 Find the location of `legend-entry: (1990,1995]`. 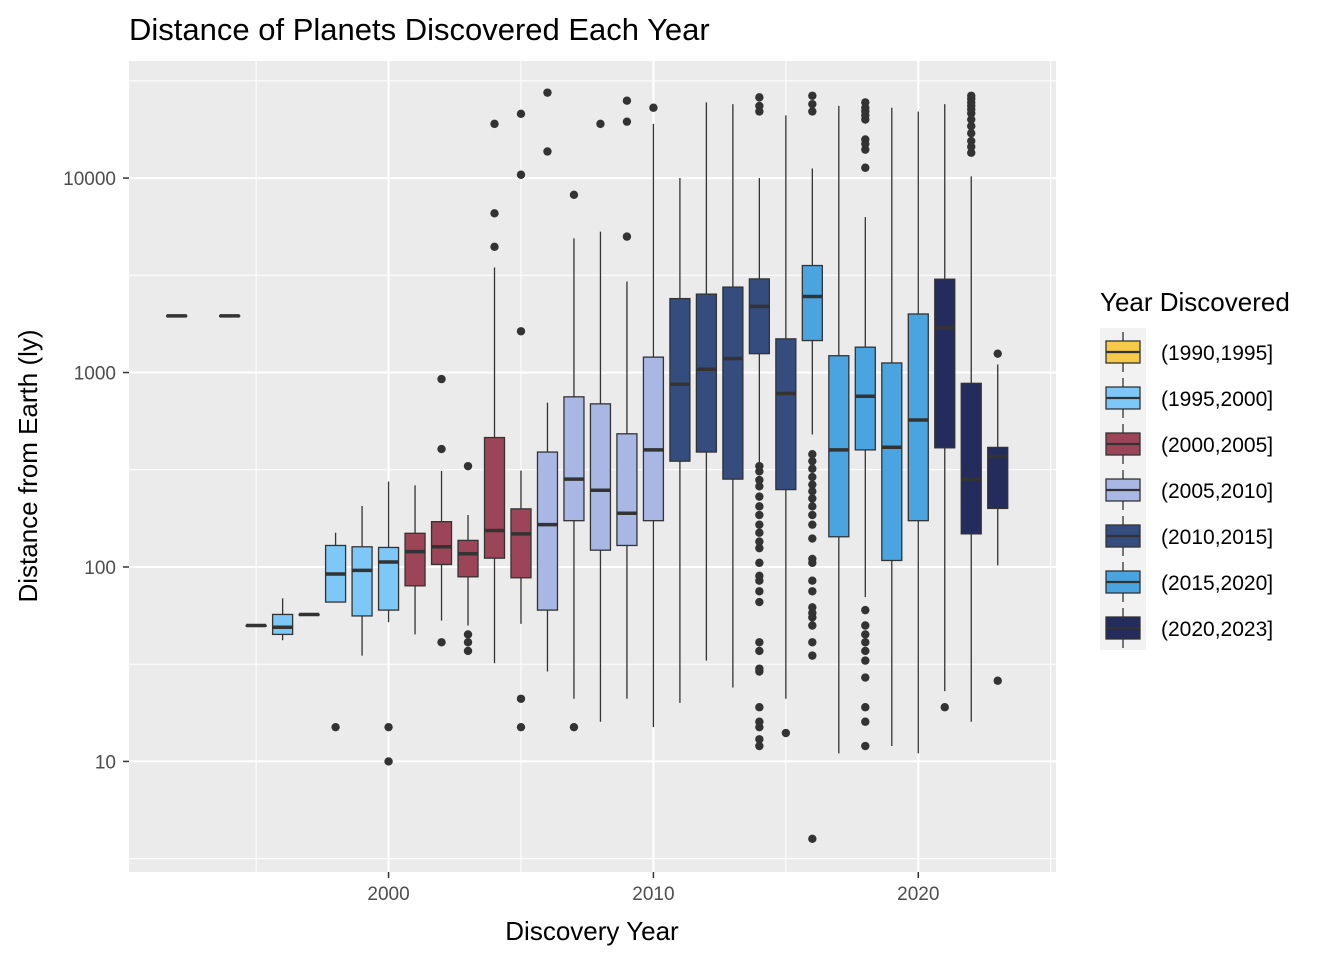

legend-entry: (1990,1995] is located at coordinates (1189, 352).